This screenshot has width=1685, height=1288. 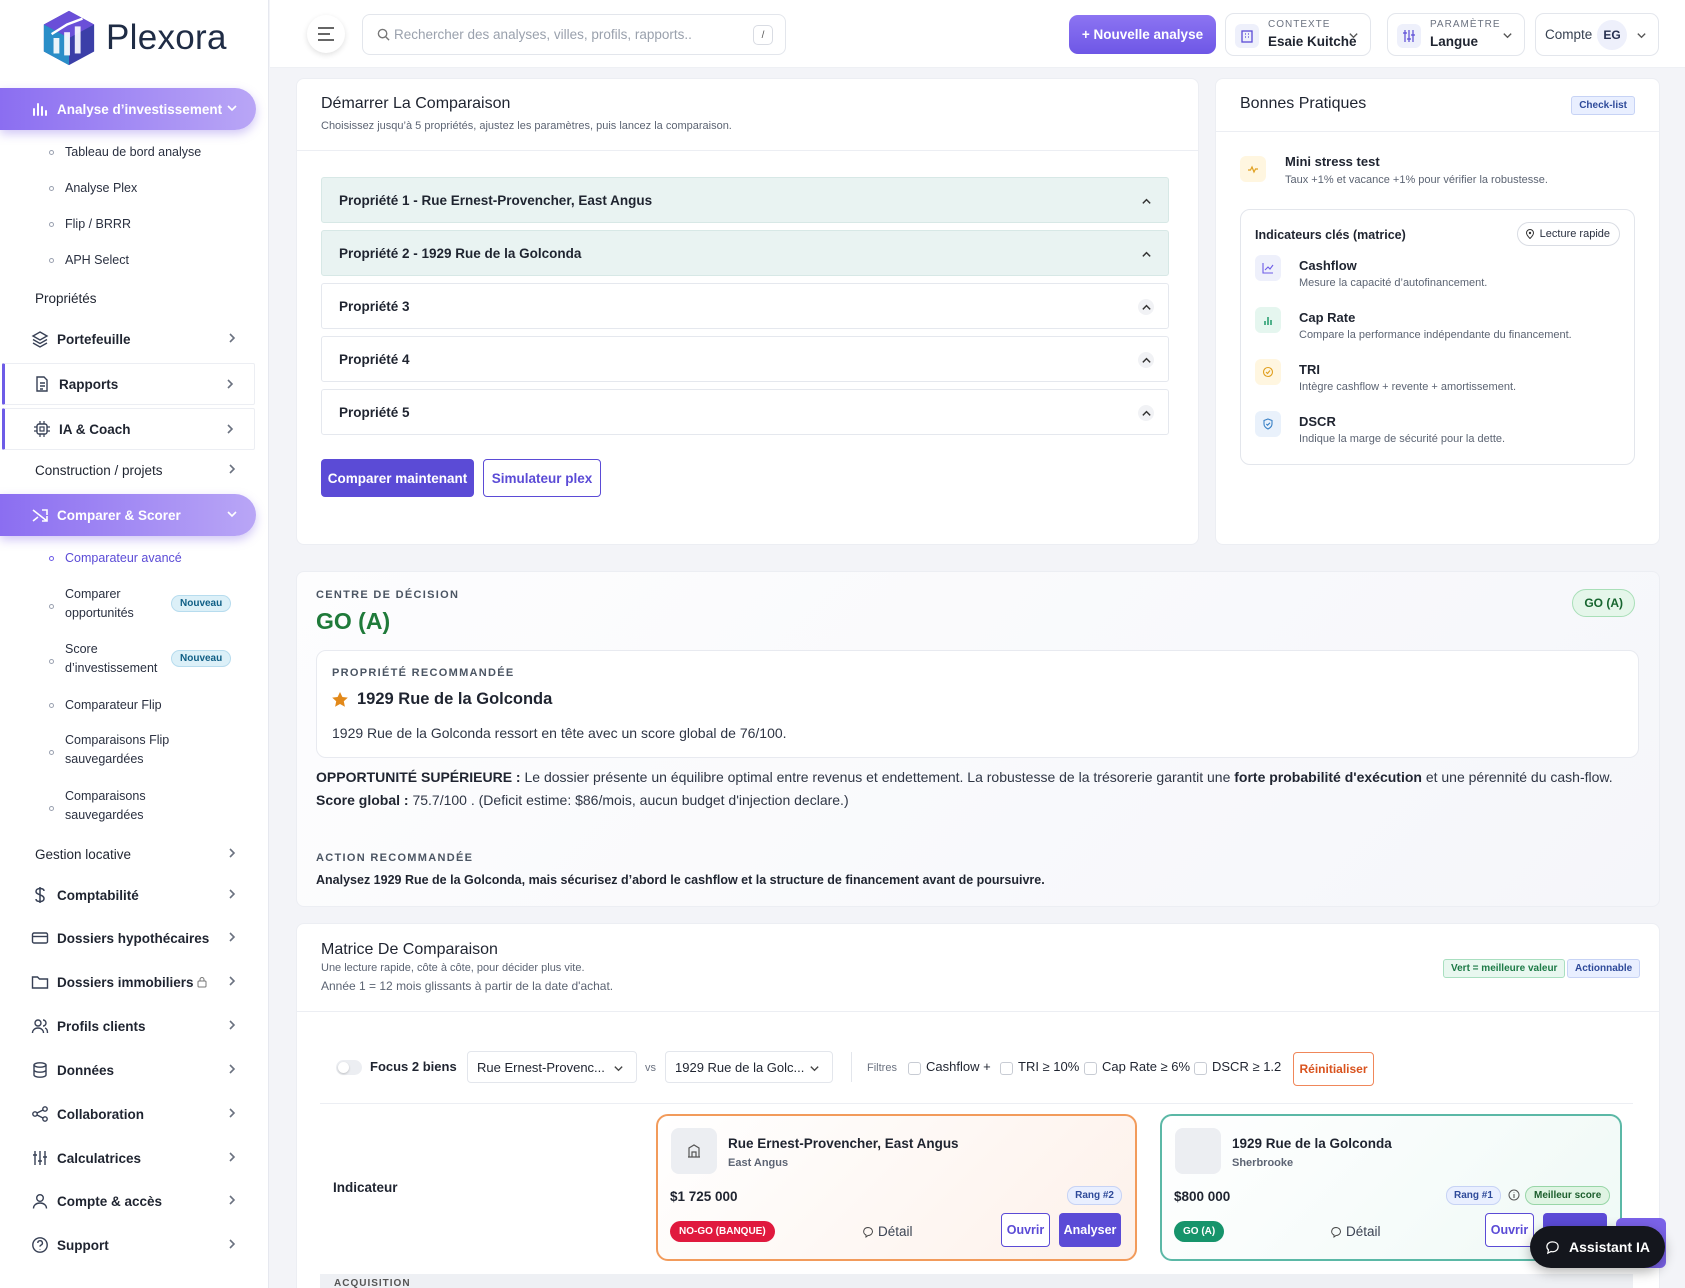 What do you see at coordinates (128, 982) in the screenshot?
I see `nav-dossiers-immobiliers: Dossiers immobiliers` at bounding box center [128, 982].